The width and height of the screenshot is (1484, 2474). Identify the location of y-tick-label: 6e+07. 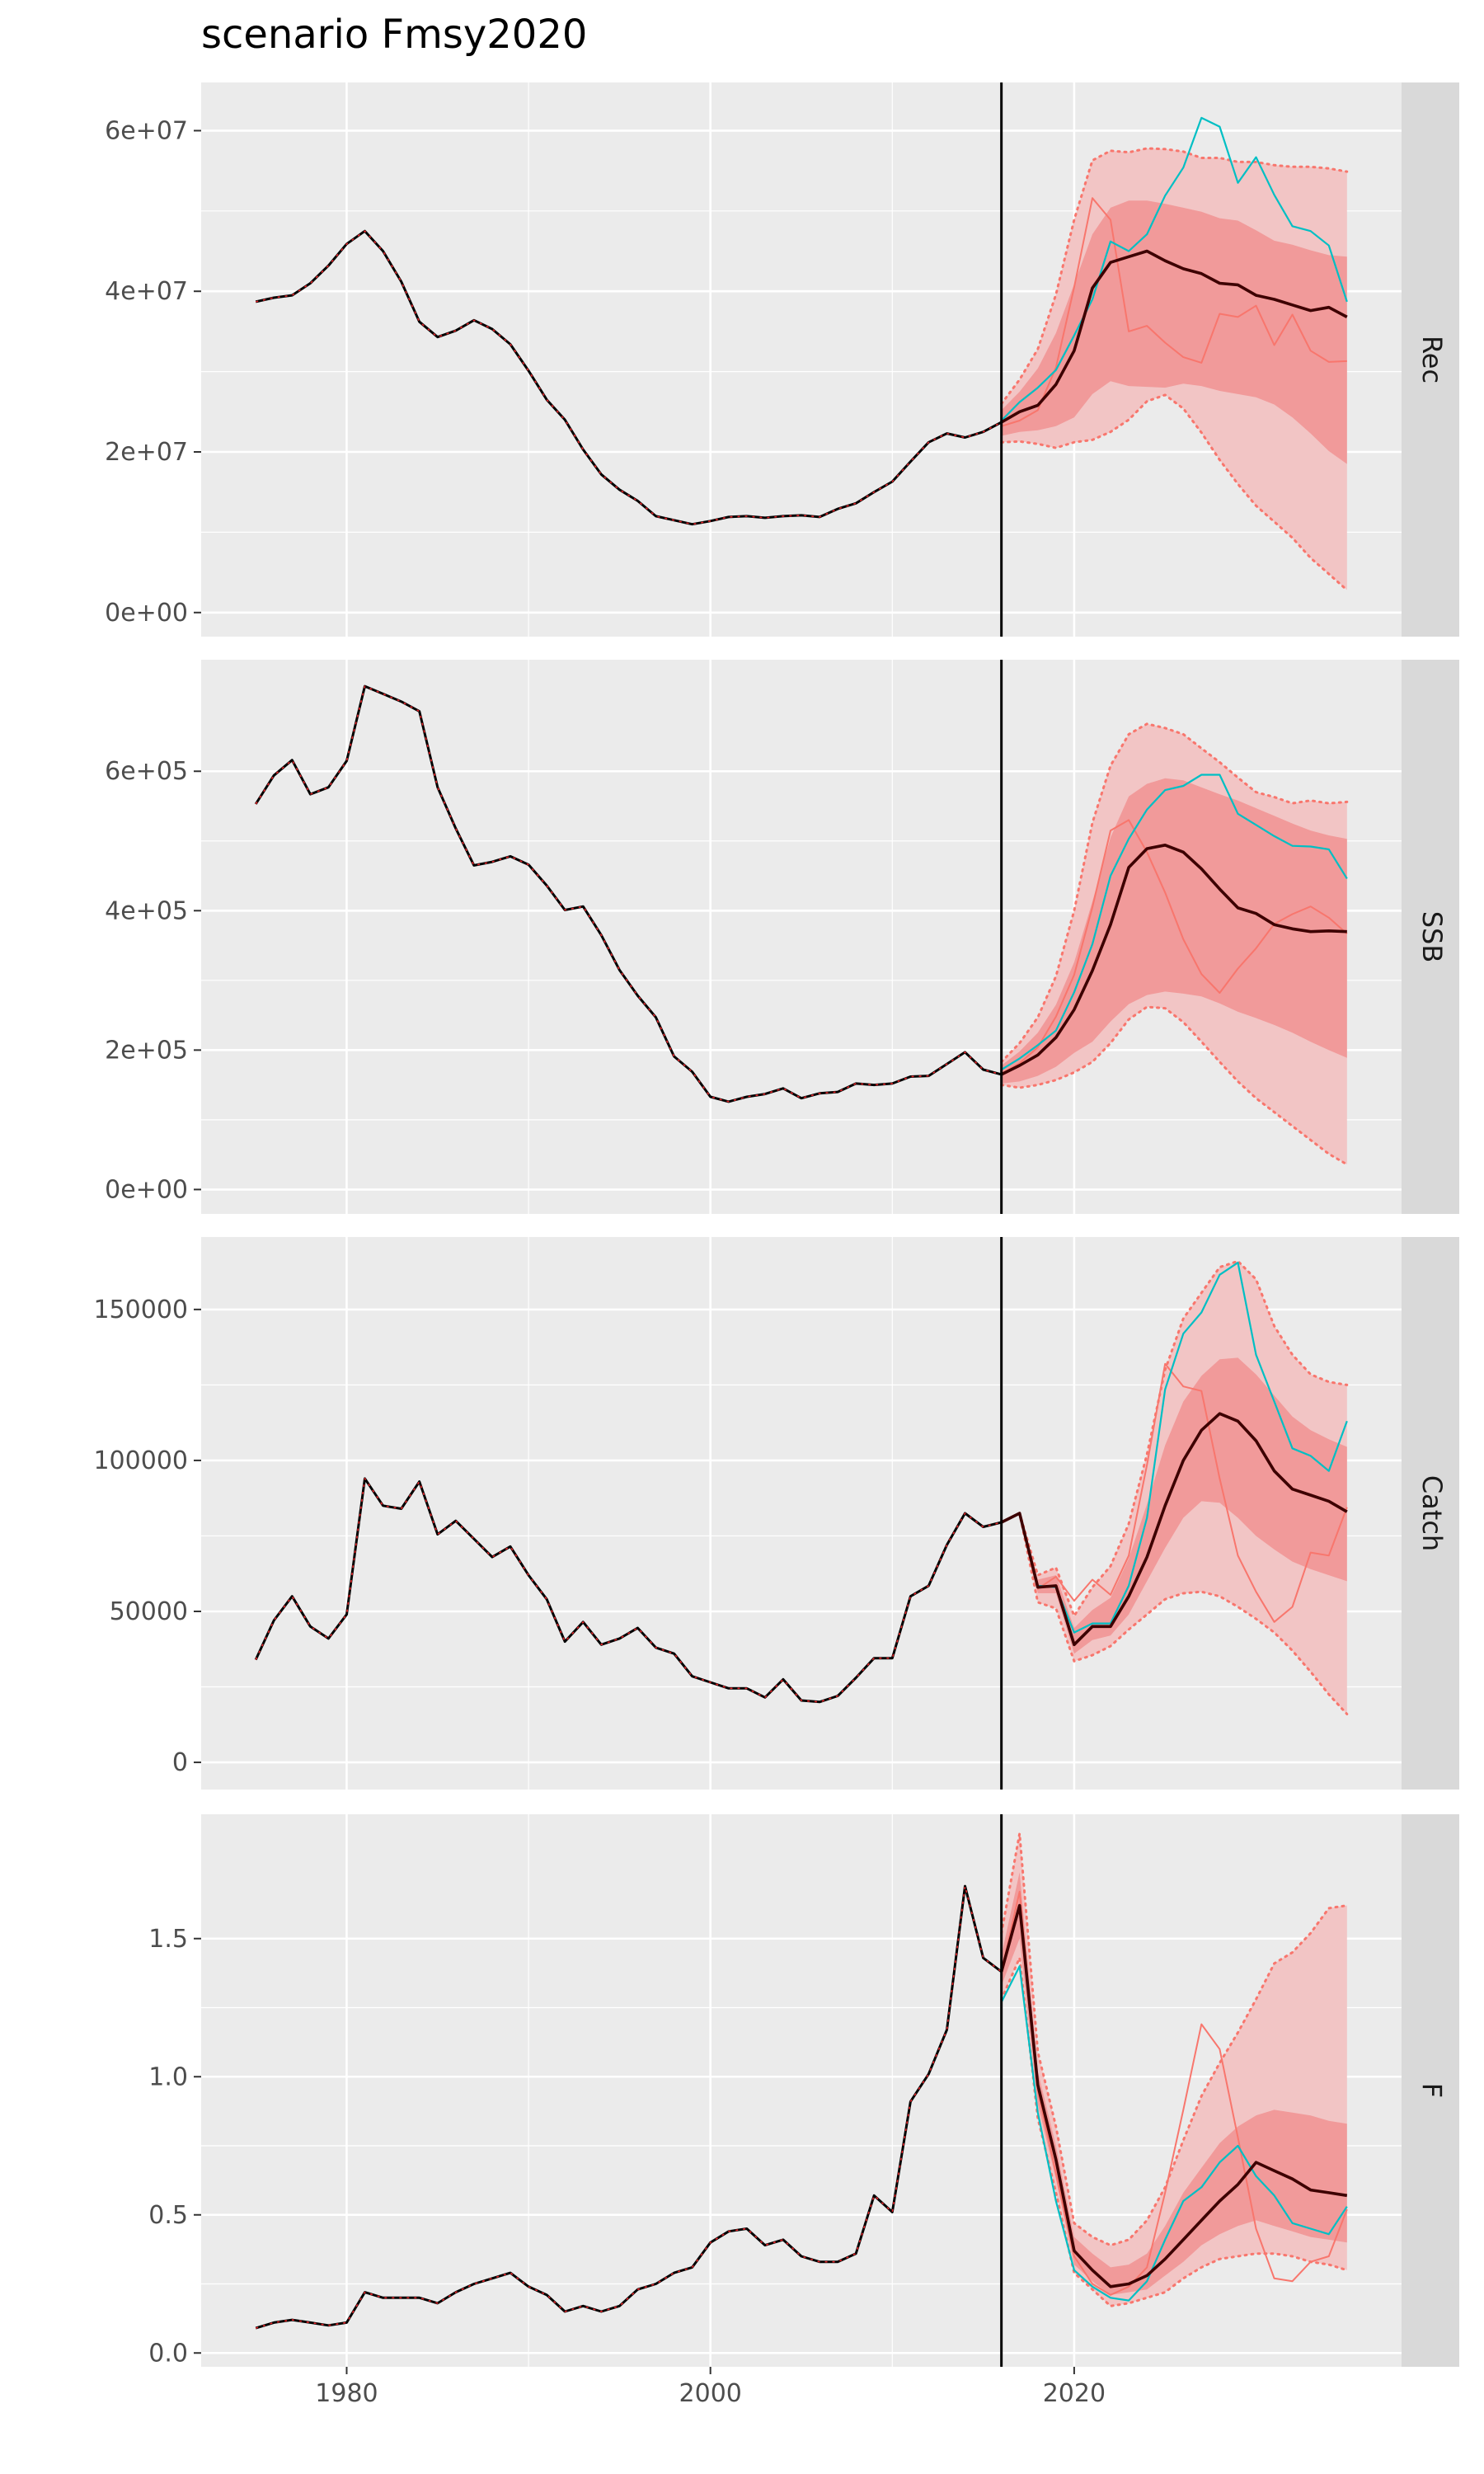
(146, 130).